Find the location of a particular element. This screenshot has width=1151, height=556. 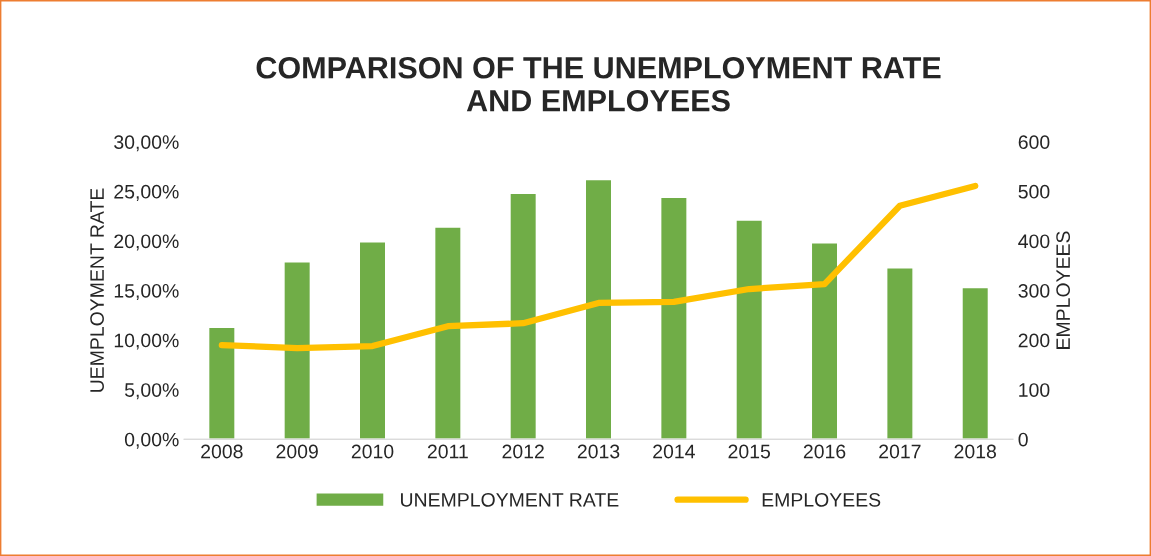

x-tick-label: 2012 is located at coordinates (523, 451).